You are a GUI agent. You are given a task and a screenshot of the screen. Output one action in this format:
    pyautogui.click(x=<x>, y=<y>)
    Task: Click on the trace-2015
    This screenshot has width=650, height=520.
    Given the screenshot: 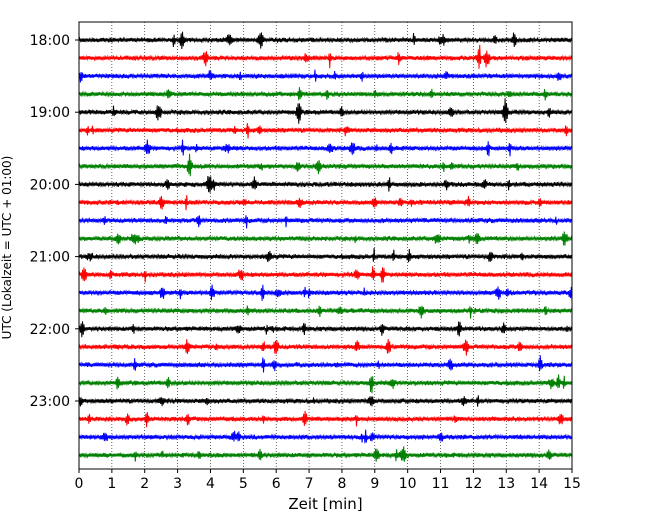 What is the action you would take?
    pyautogui.click(x=325, y=203)
    